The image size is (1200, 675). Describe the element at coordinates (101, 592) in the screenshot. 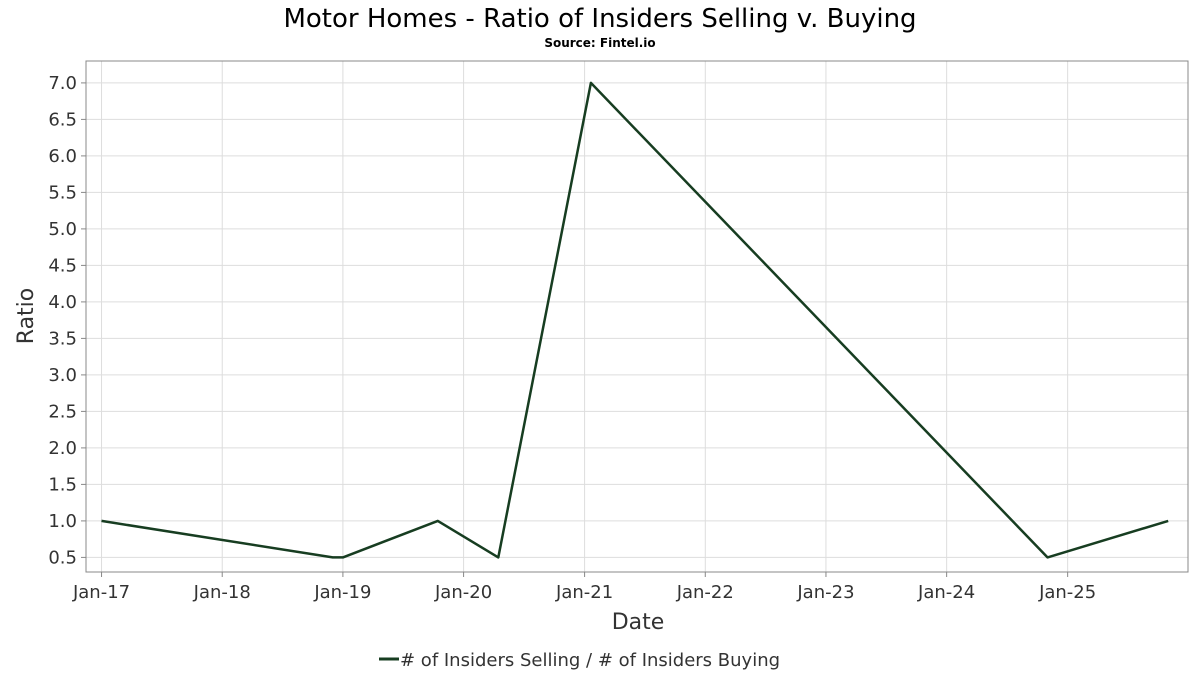

I see `x-tick-label: Jan-17` at that location.